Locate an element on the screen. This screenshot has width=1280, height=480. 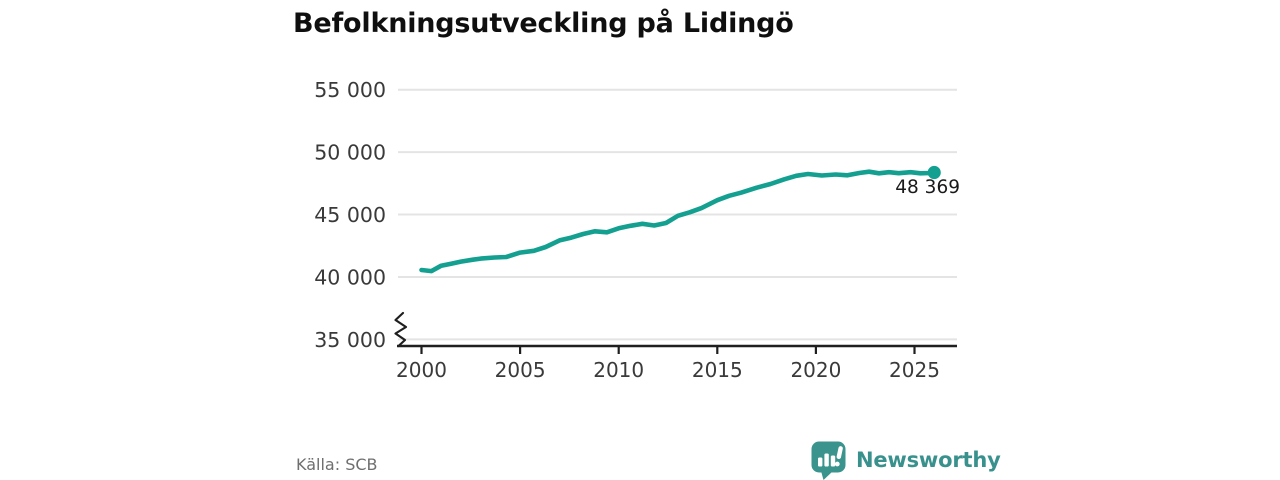
x-tick-label: 2005 is located at coordinates (520, 370).